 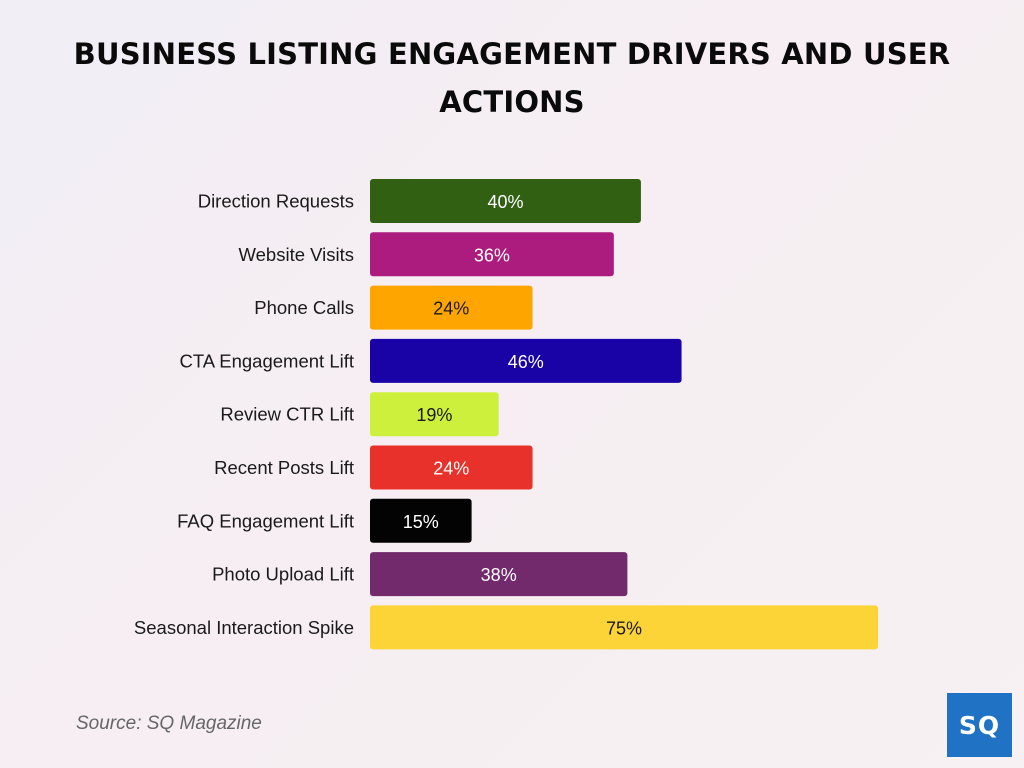 What do you see at coordinates (297, 254) in the screenshot?
I see `category-label: Website Visits` at bounding box center [297, 254].